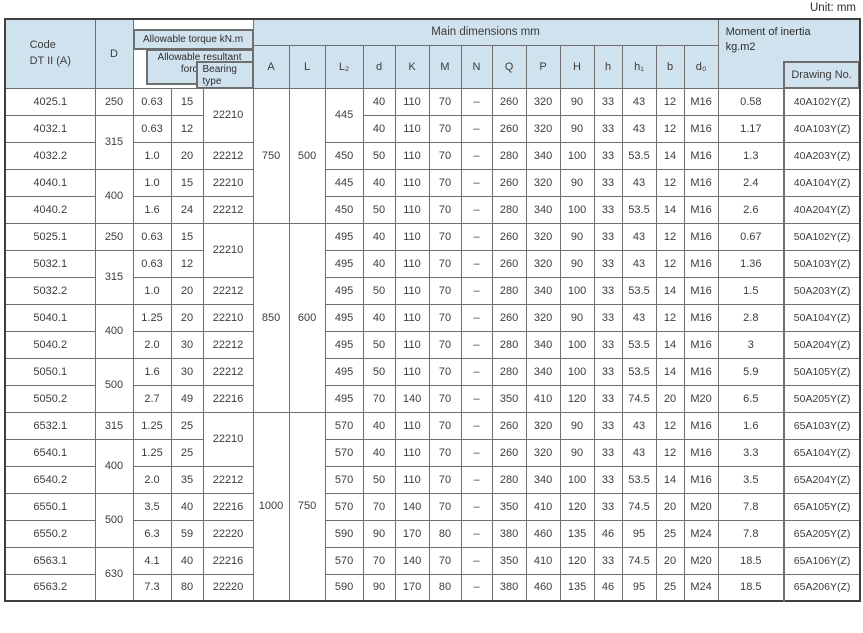  What do you see at coordinates (639, 560) in the screenshot?
I see `cell: 74.5` at bounding box center [639, 560].